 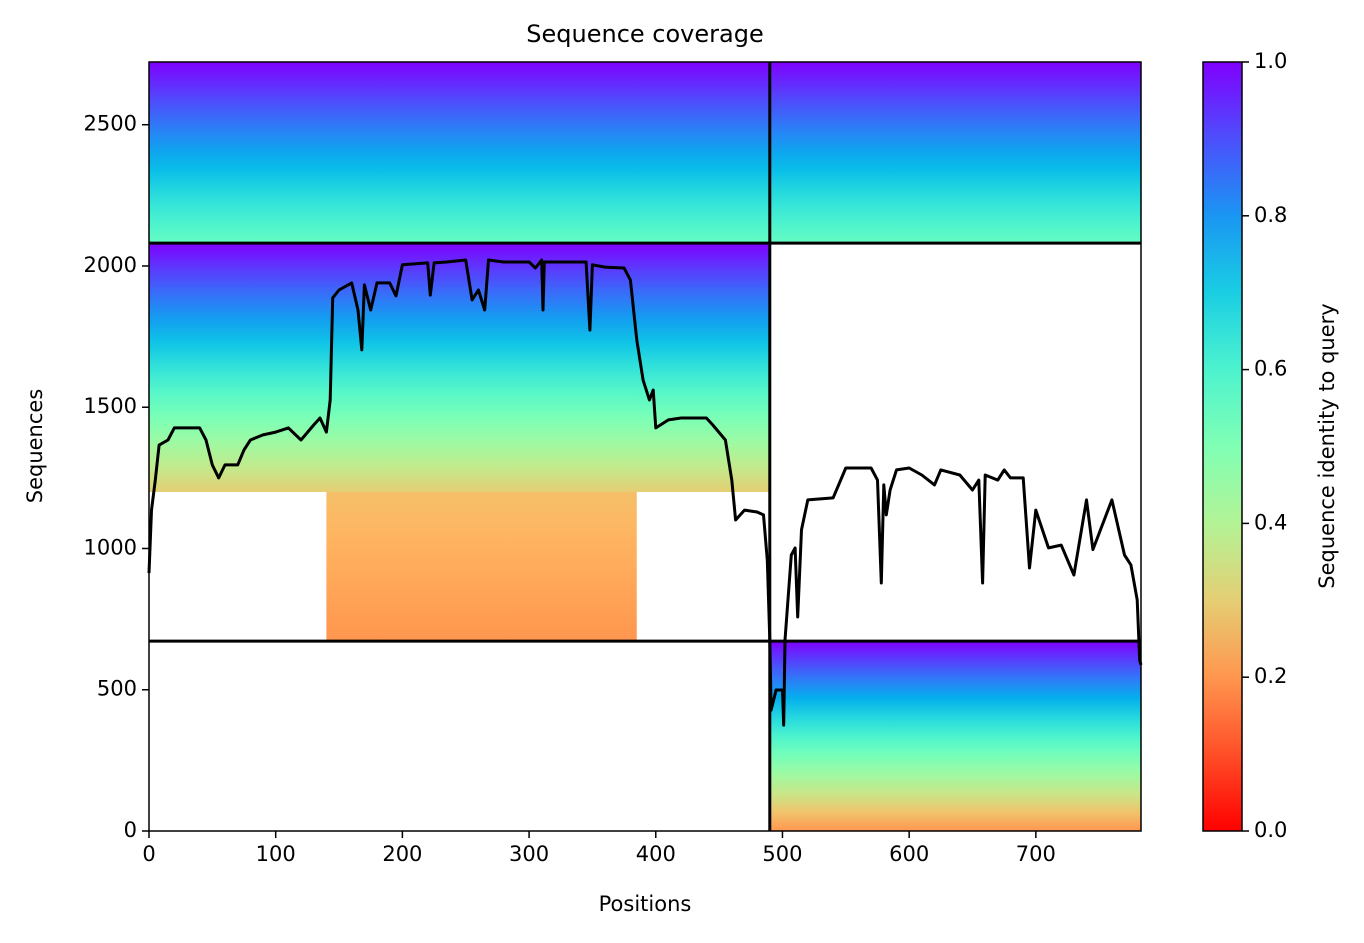 What do you see at coordinates (529, 854) in the screenshot?
I see `x-tick-label: 300` at bounding box center [529, 854].